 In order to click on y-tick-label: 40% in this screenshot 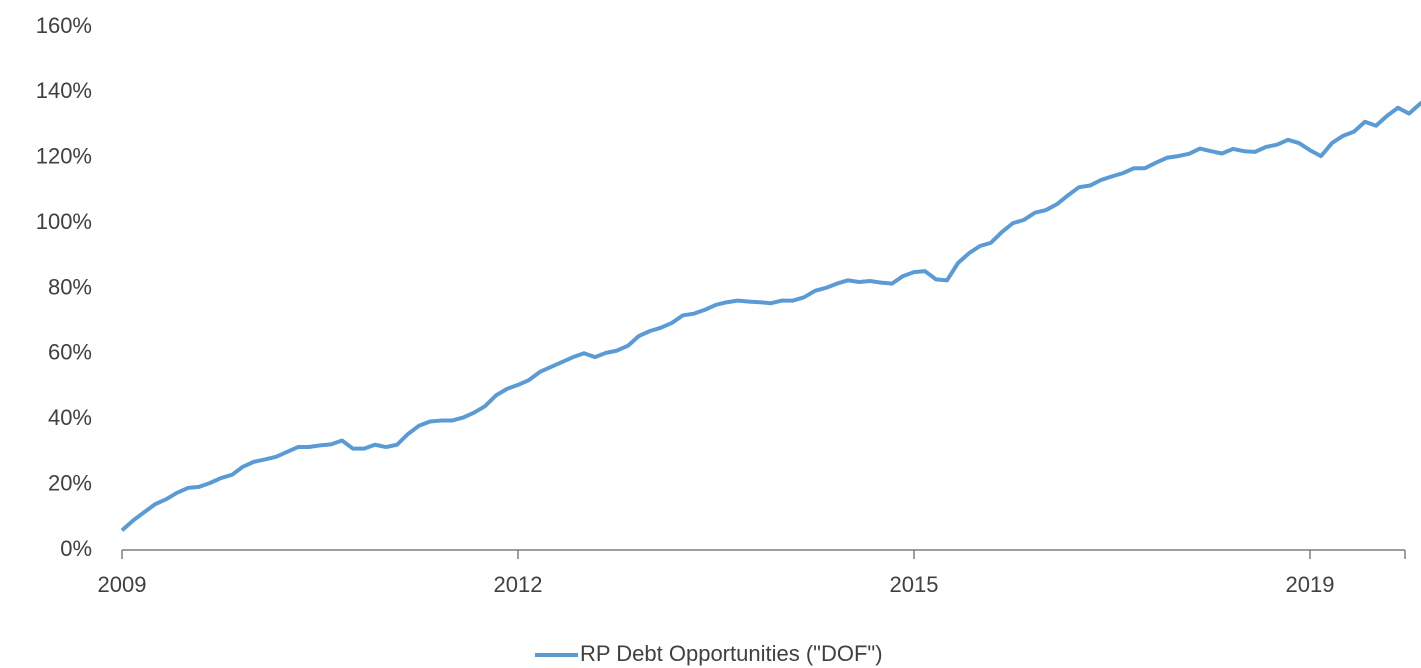, I will do `click(70, 417)`.